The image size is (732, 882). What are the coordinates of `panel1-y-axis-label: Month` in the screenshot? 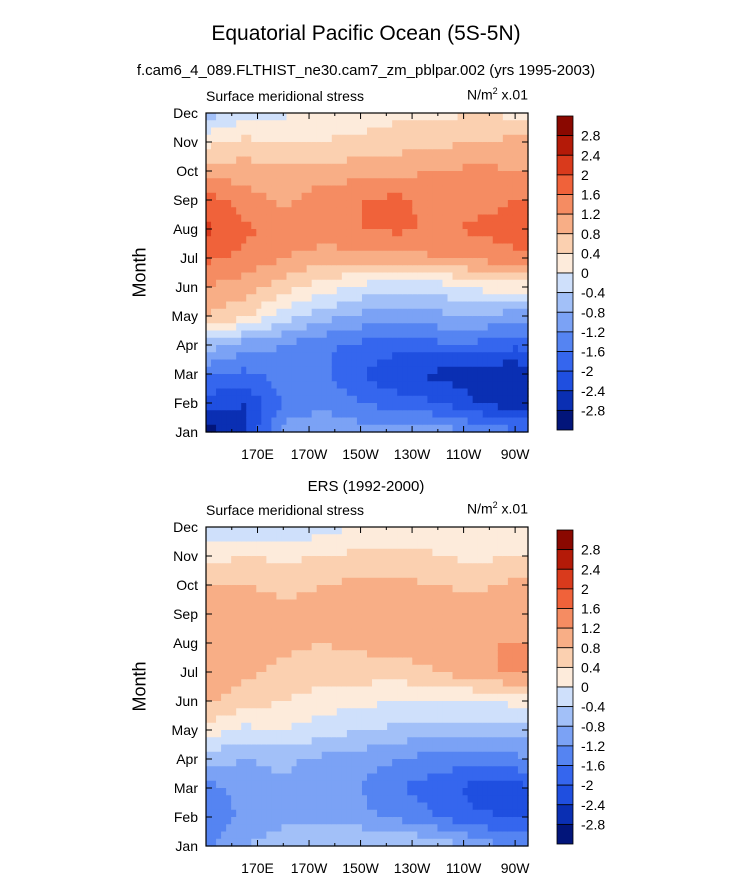 It's located at (139, 272).